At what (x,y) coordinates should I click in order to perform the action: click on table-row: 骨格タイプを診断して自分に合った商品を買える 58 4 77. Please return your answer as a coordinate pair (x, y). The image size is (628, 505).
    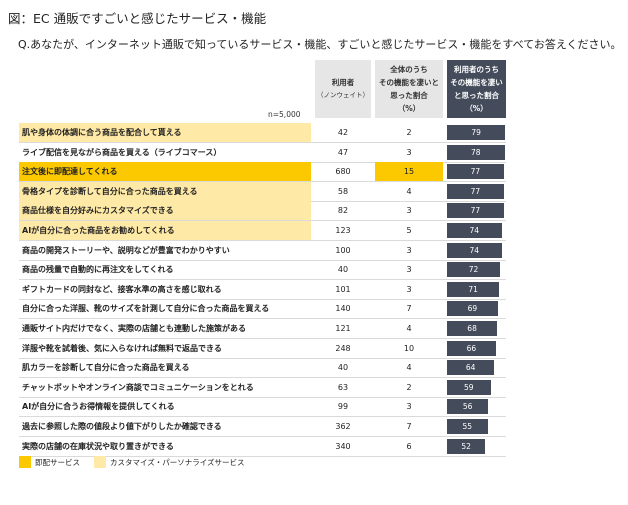
    Looking at the image, I should click on (262, 191).